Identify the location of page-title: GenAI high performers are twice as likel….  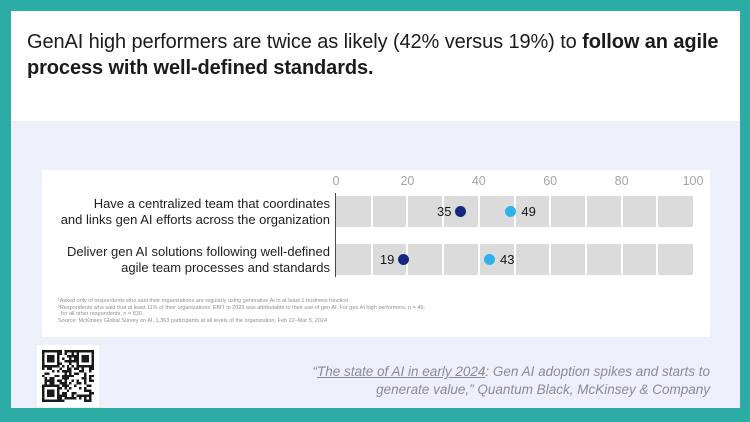
(378, 55).